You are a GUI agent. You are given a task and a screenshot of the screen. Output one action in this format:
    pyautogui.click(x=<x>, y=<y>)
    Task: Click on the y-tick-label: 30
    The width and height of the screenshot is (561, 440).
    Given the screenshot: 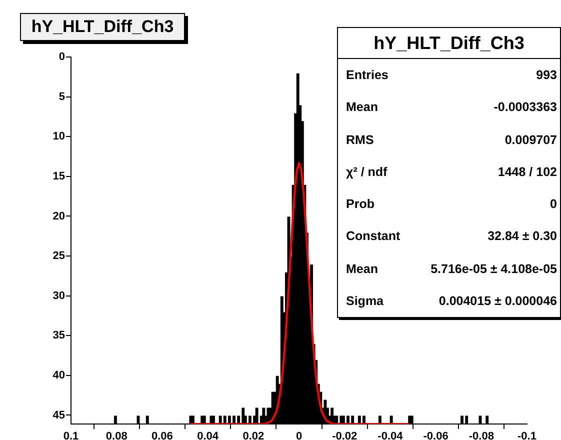 What is the action you would take?
    pyautogui.click(x=58, y=296)
    